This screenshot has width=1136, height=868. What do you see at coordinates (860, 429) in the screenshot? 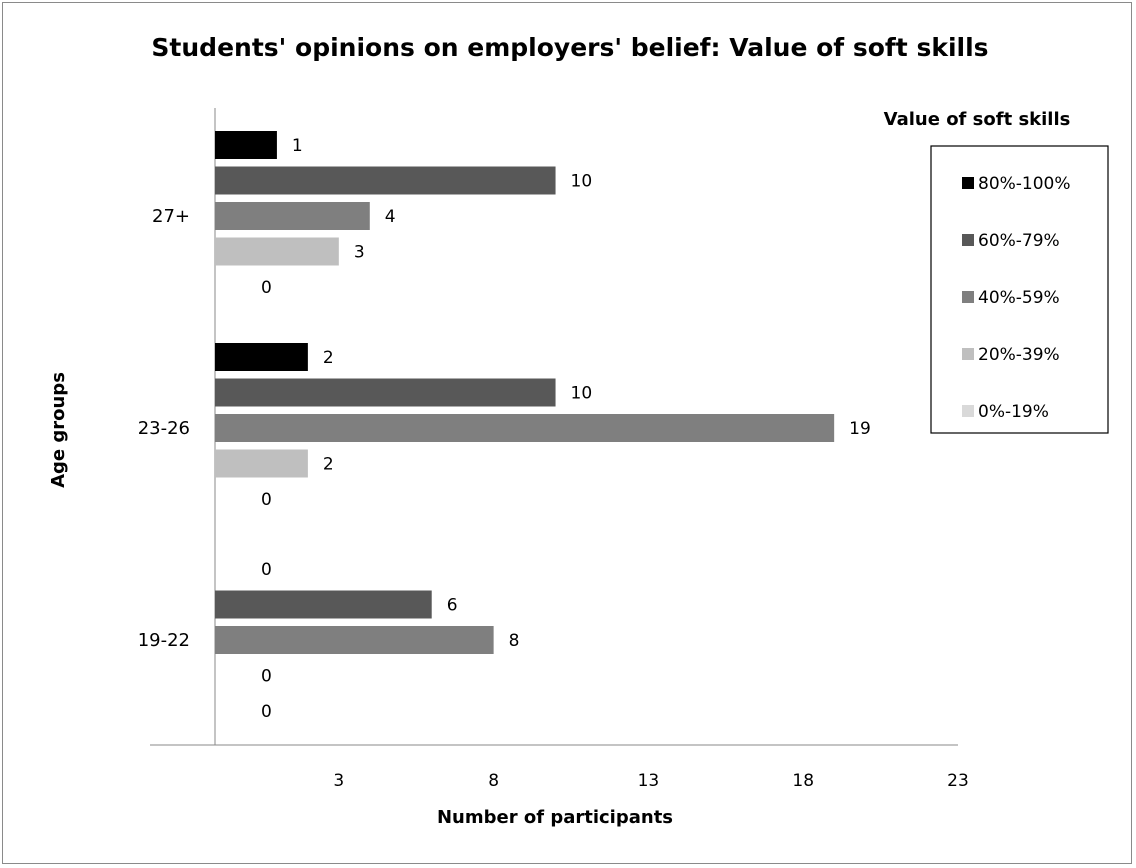
I see `data-label: 19` at bounding box center [860, 429].